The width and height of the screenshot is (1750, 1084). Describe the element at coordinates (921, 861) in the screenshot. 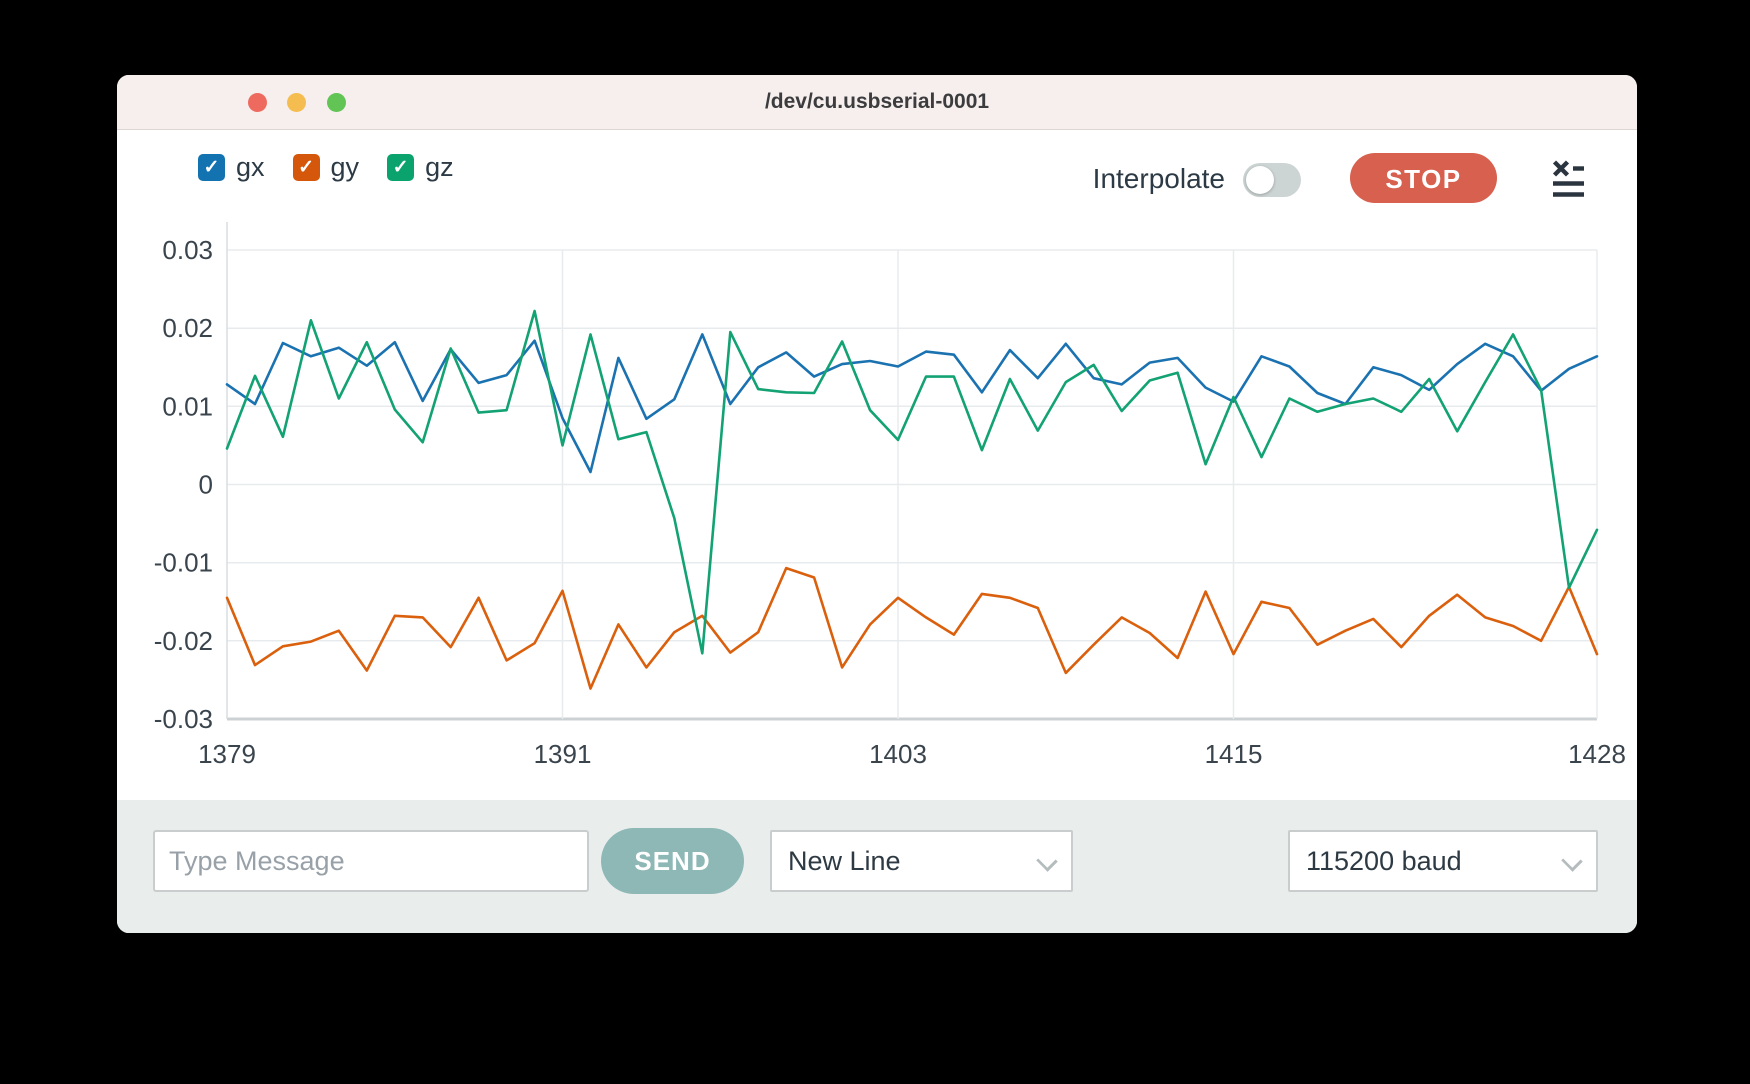

I see `line-ending-select: New Line` at that location.